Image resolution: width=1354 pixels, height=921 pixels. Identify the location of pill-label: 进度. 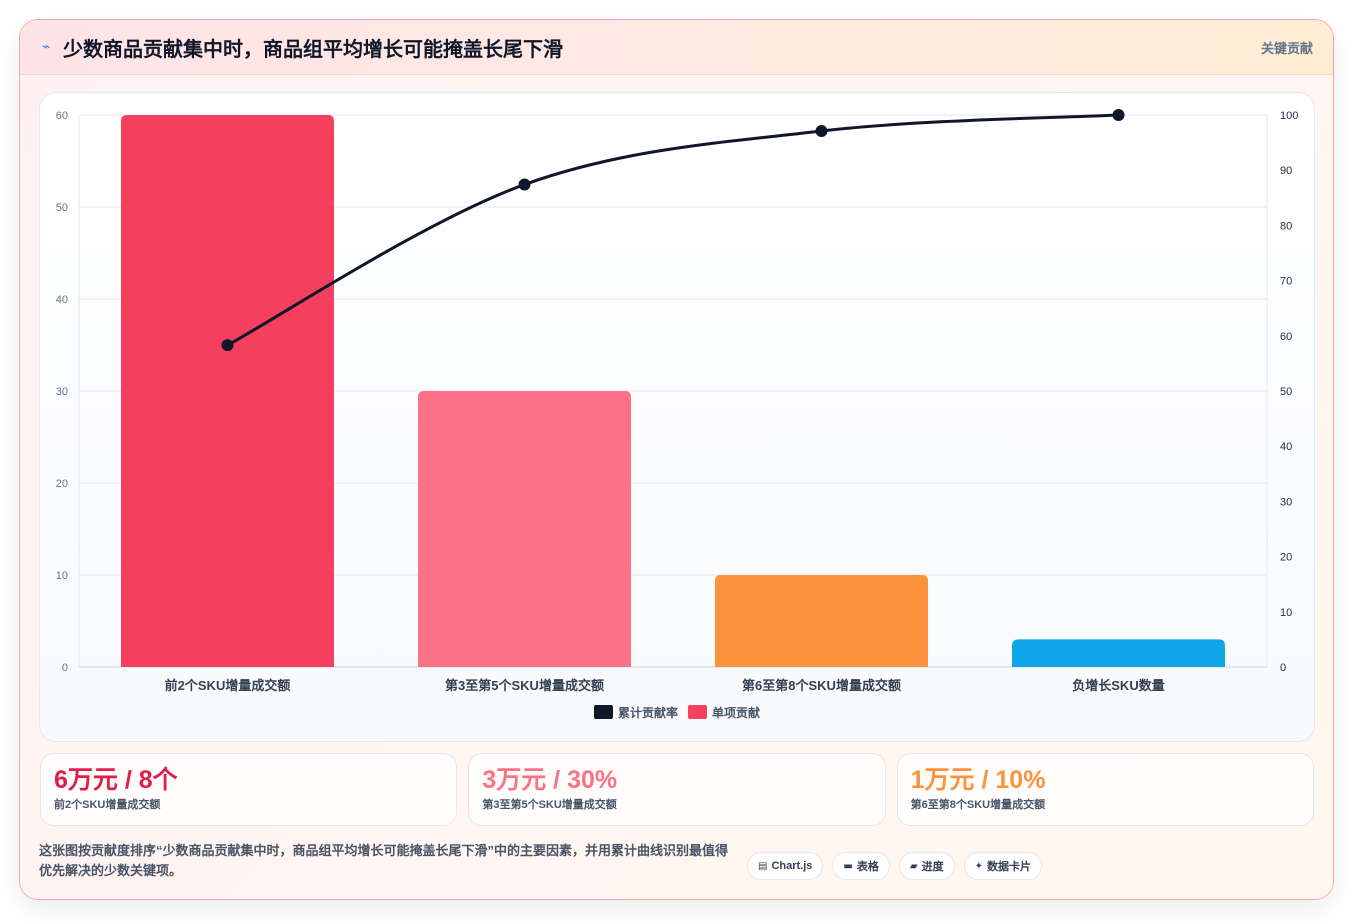
(932, 867).